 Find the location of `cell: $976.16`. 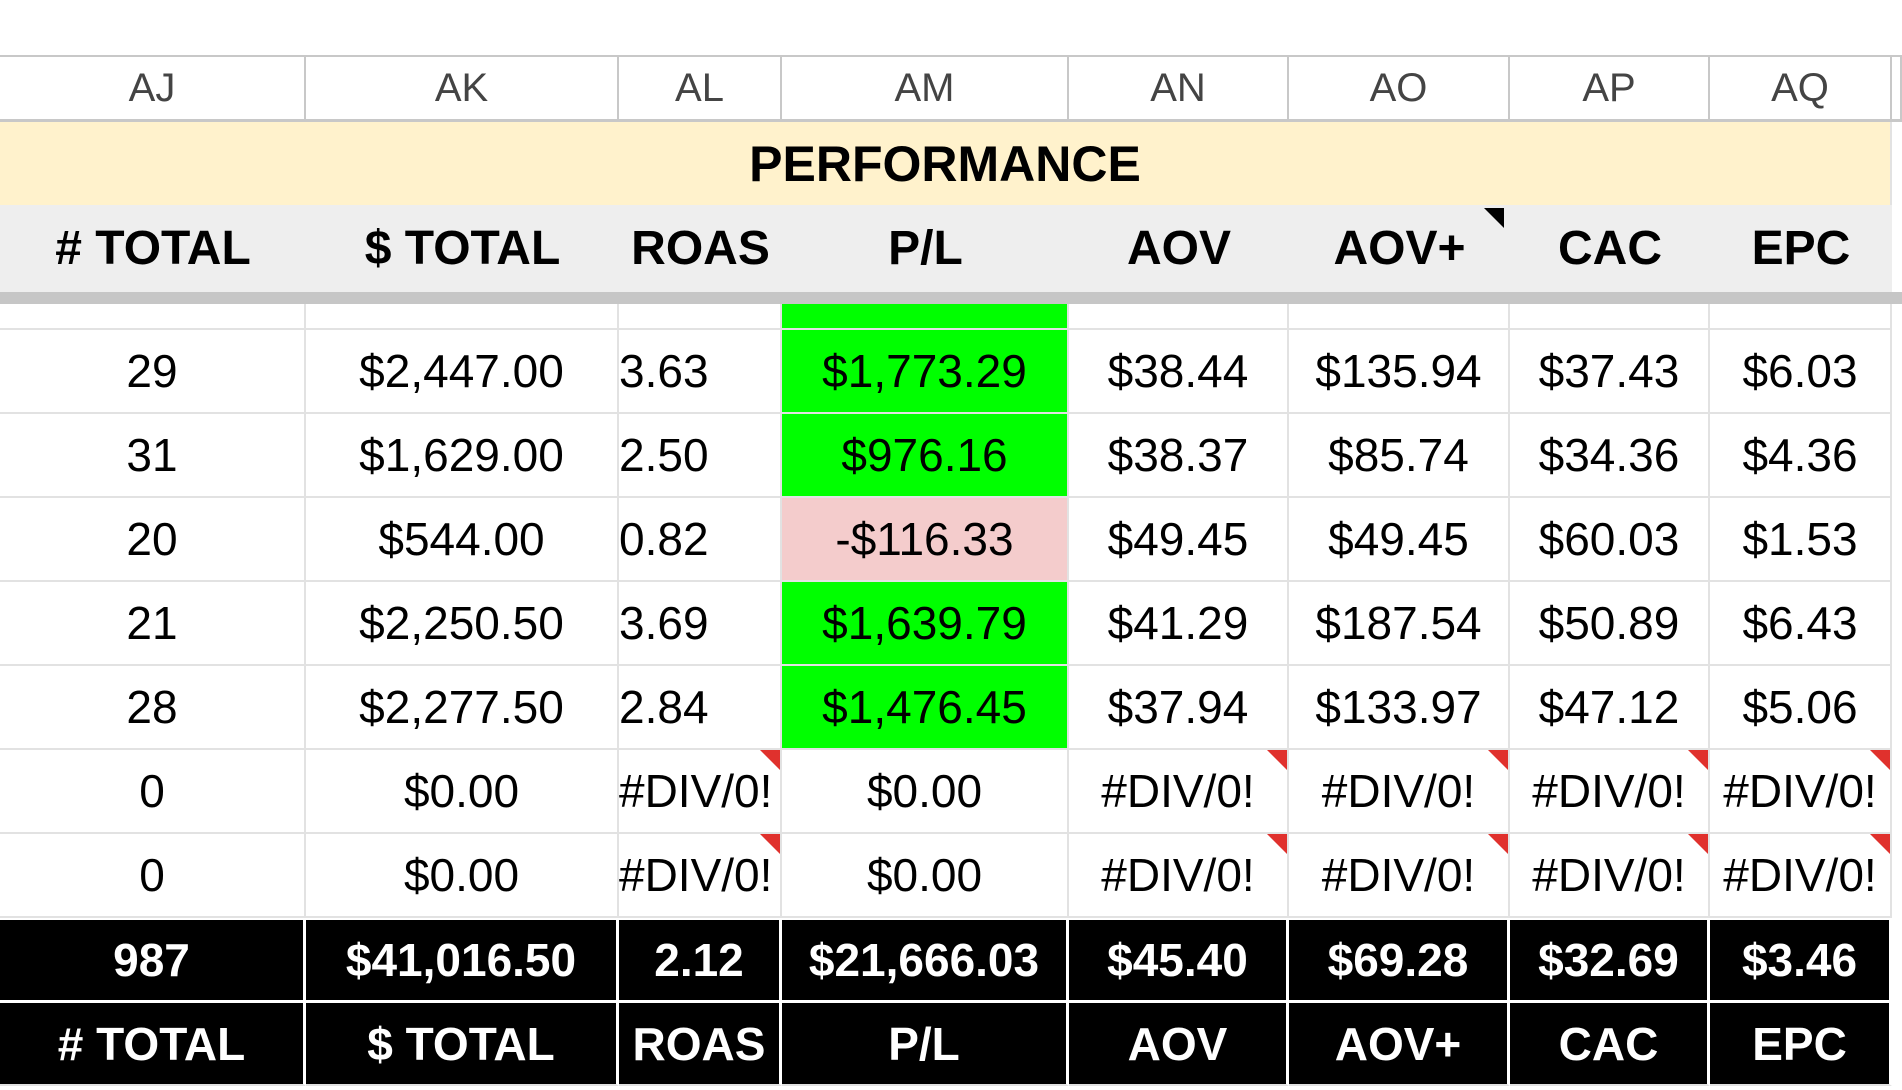

cell: $976.16 is located at coordinates (925, 456).